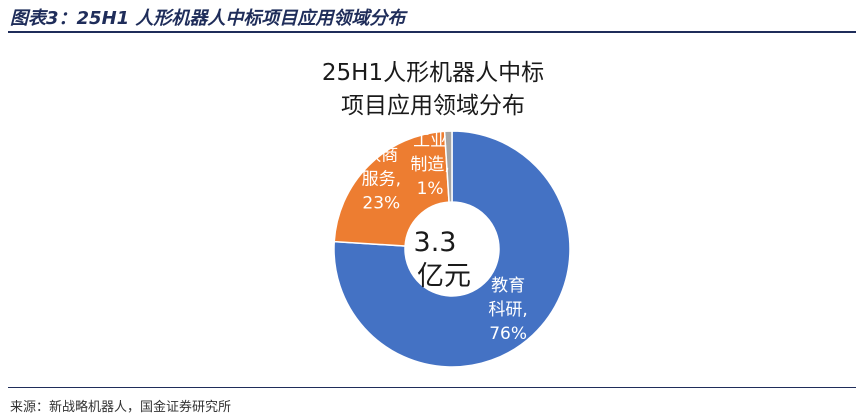 The height and width of the screenshot is (417, 864). I want to click on slice-data-label: 政商, so click(381, 155).